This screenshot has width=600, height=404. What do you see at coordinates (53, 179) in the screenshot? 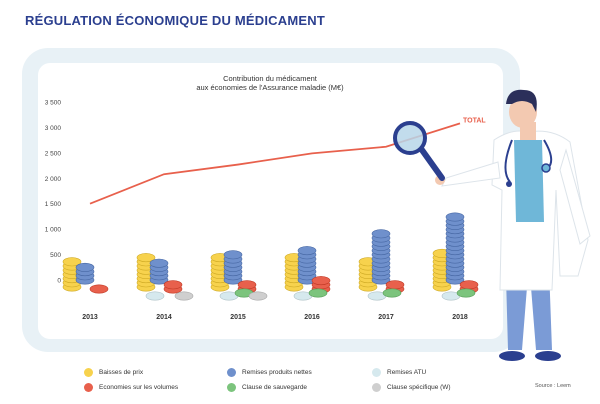
I see `y-tick-label: 2 000` at bounding box center [53, 179].